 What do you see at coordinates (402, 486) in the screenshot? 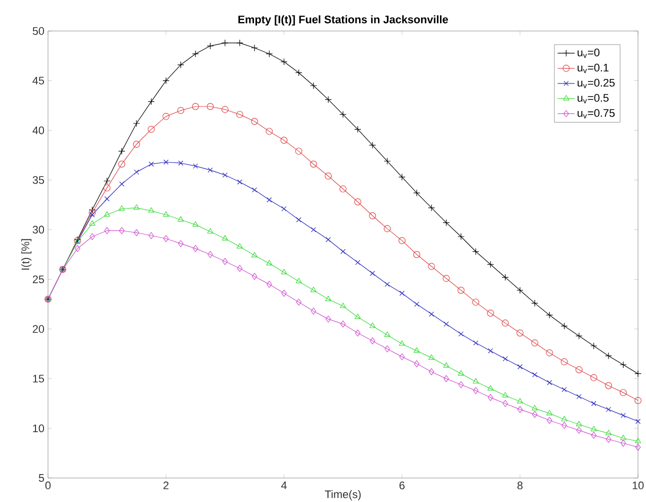
I see `x-tick-label: 6` at bounding box center [402, 486].